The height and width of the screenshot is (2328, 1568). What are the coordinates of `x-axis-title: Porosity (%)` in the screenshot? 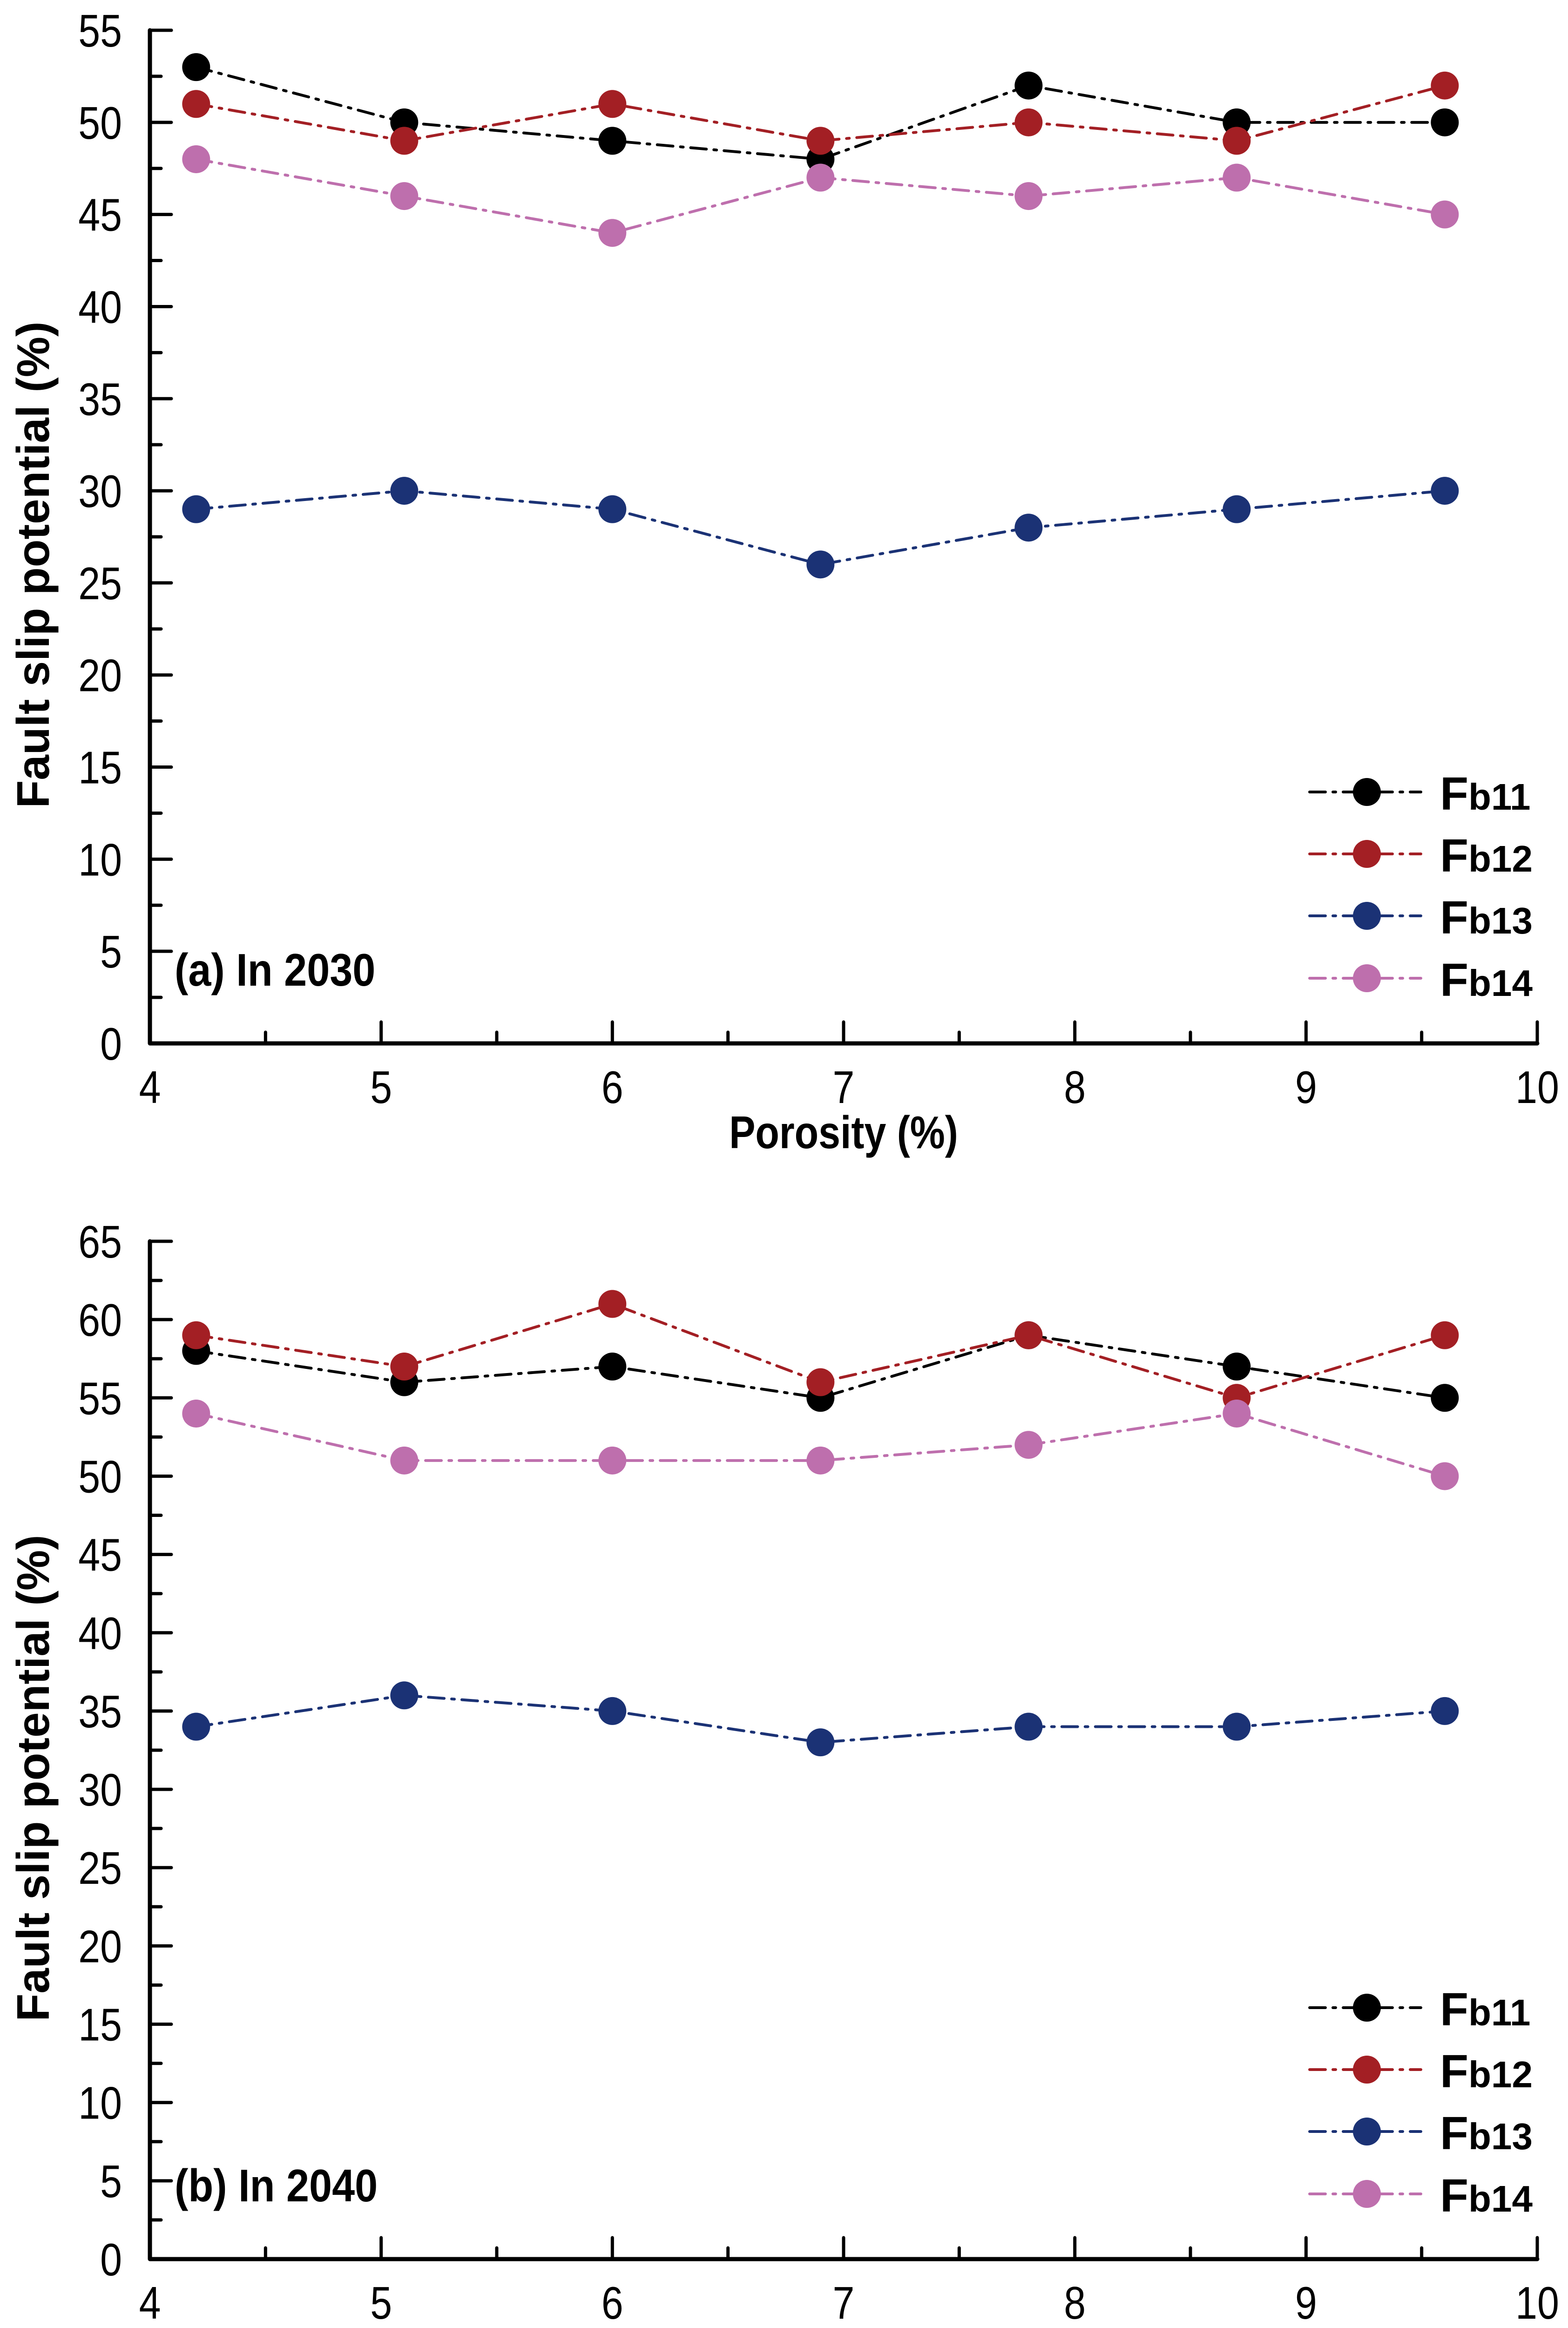 It's located at (843, 2325).